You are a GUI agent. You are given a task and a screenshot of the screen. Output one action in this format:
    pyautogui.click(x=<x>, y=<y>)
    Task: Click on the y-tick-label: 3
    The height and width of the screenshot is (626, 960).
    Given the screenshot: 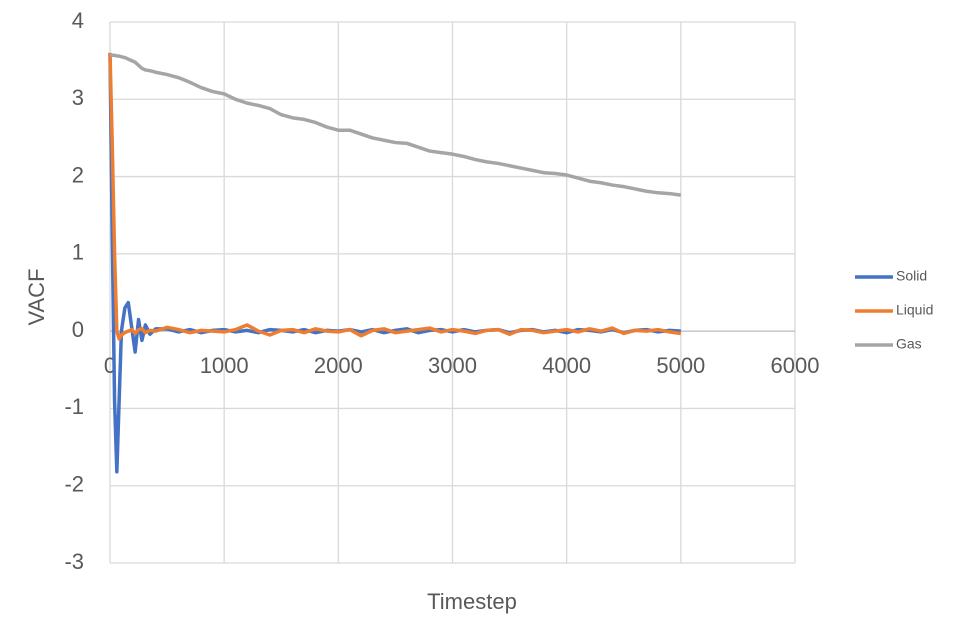 What is the action you would take?
    pyautogui.click(x=78, y=97)
    